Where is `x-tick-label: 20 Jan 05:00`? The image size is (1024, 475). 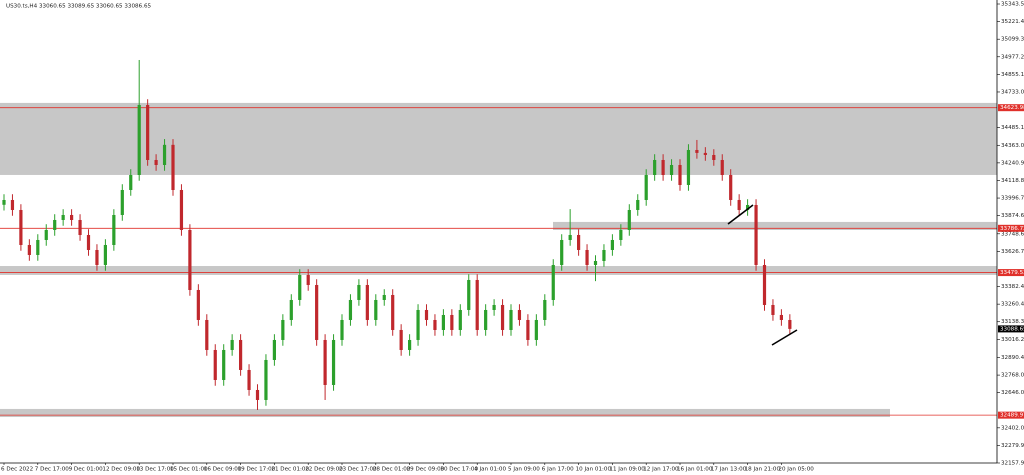
x-tick-label: 20 Jan 05:00 is located at coordinates (796, 470).